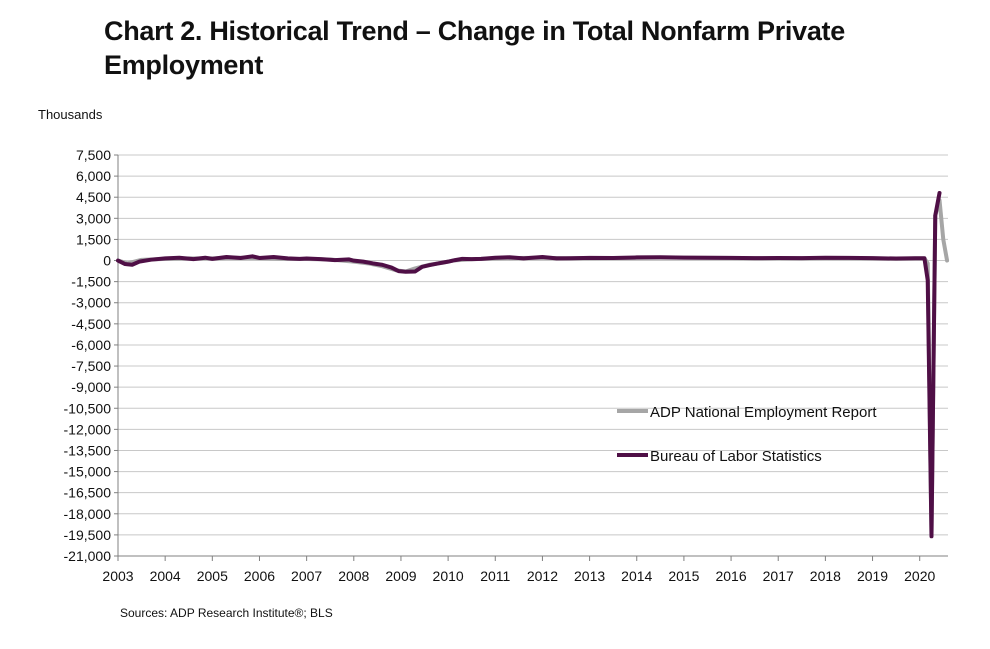 This screenshot has height=649, width=990. I want to click on source-note: Sources: ADP Research Institute®; BLS, so click(226, 613).